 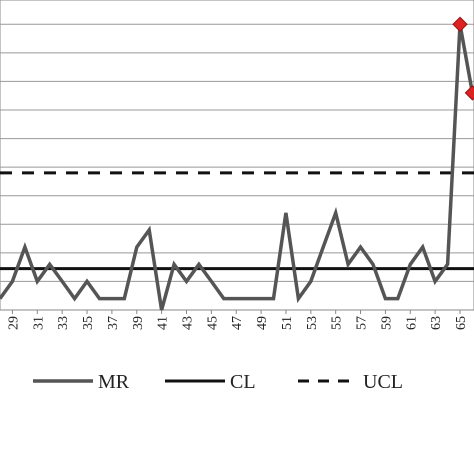 What do you see at coordinates (114, 382) in the screenshot?
I see `legend-label-mr: MR` at bounding box center [114, 382].